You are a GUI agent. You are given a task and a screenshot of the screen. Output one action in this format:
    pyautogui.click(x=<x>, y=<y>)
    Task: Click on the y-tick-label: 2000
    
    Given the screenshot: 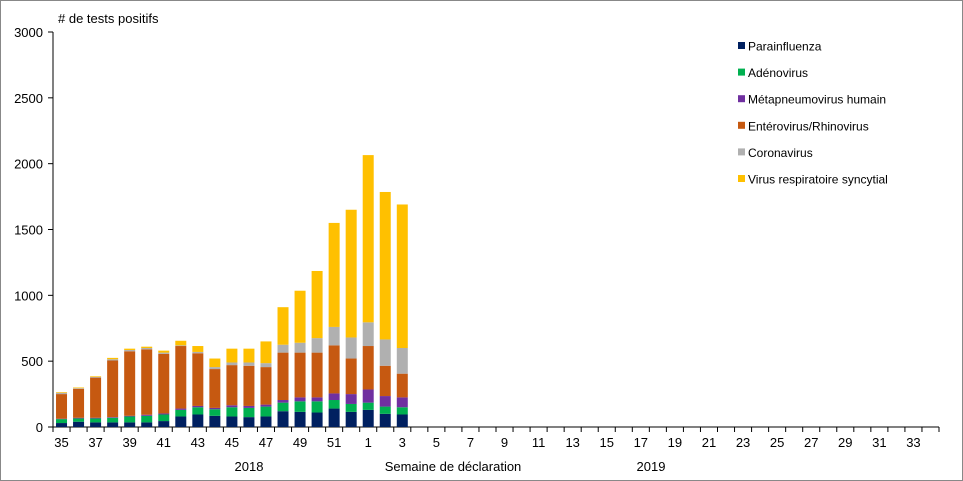 What is the action you would take?
    pyautogui.click(x=28, y=164)
    